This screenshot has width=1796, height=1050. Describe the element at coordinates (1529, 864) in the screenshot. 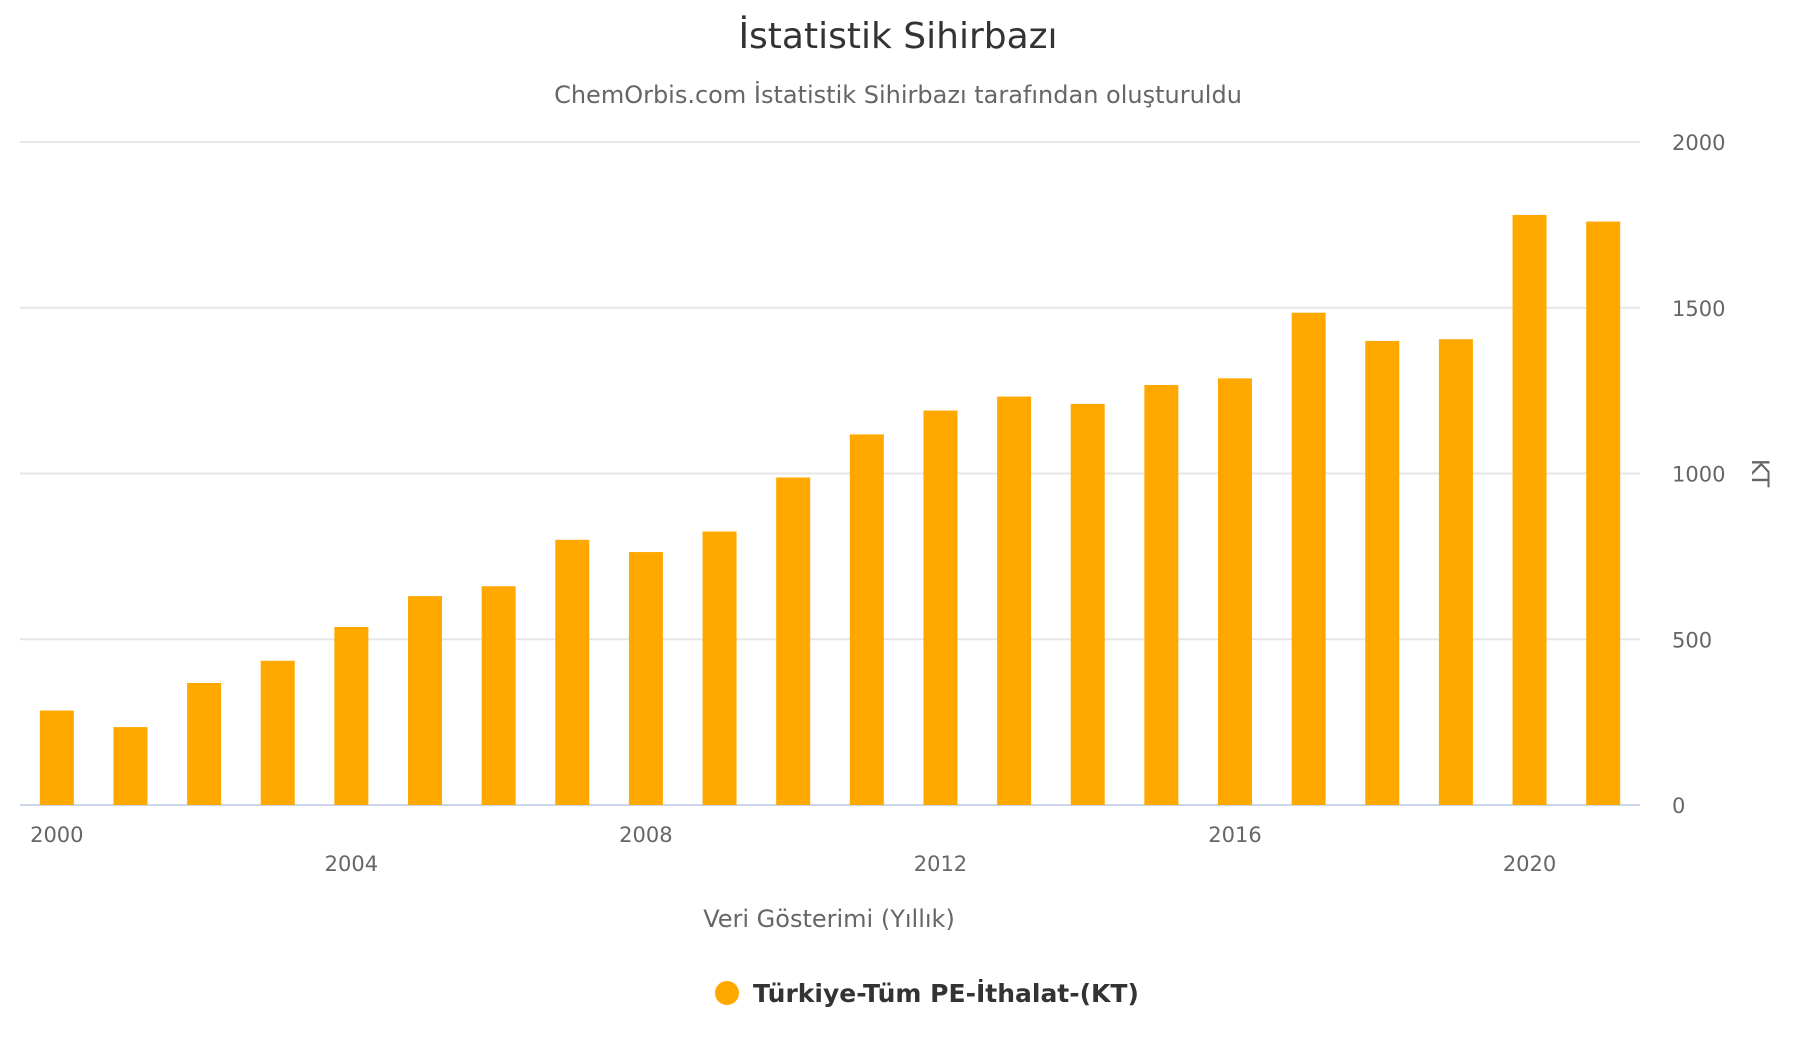

I see `x-tick-label: 2020` at that location.